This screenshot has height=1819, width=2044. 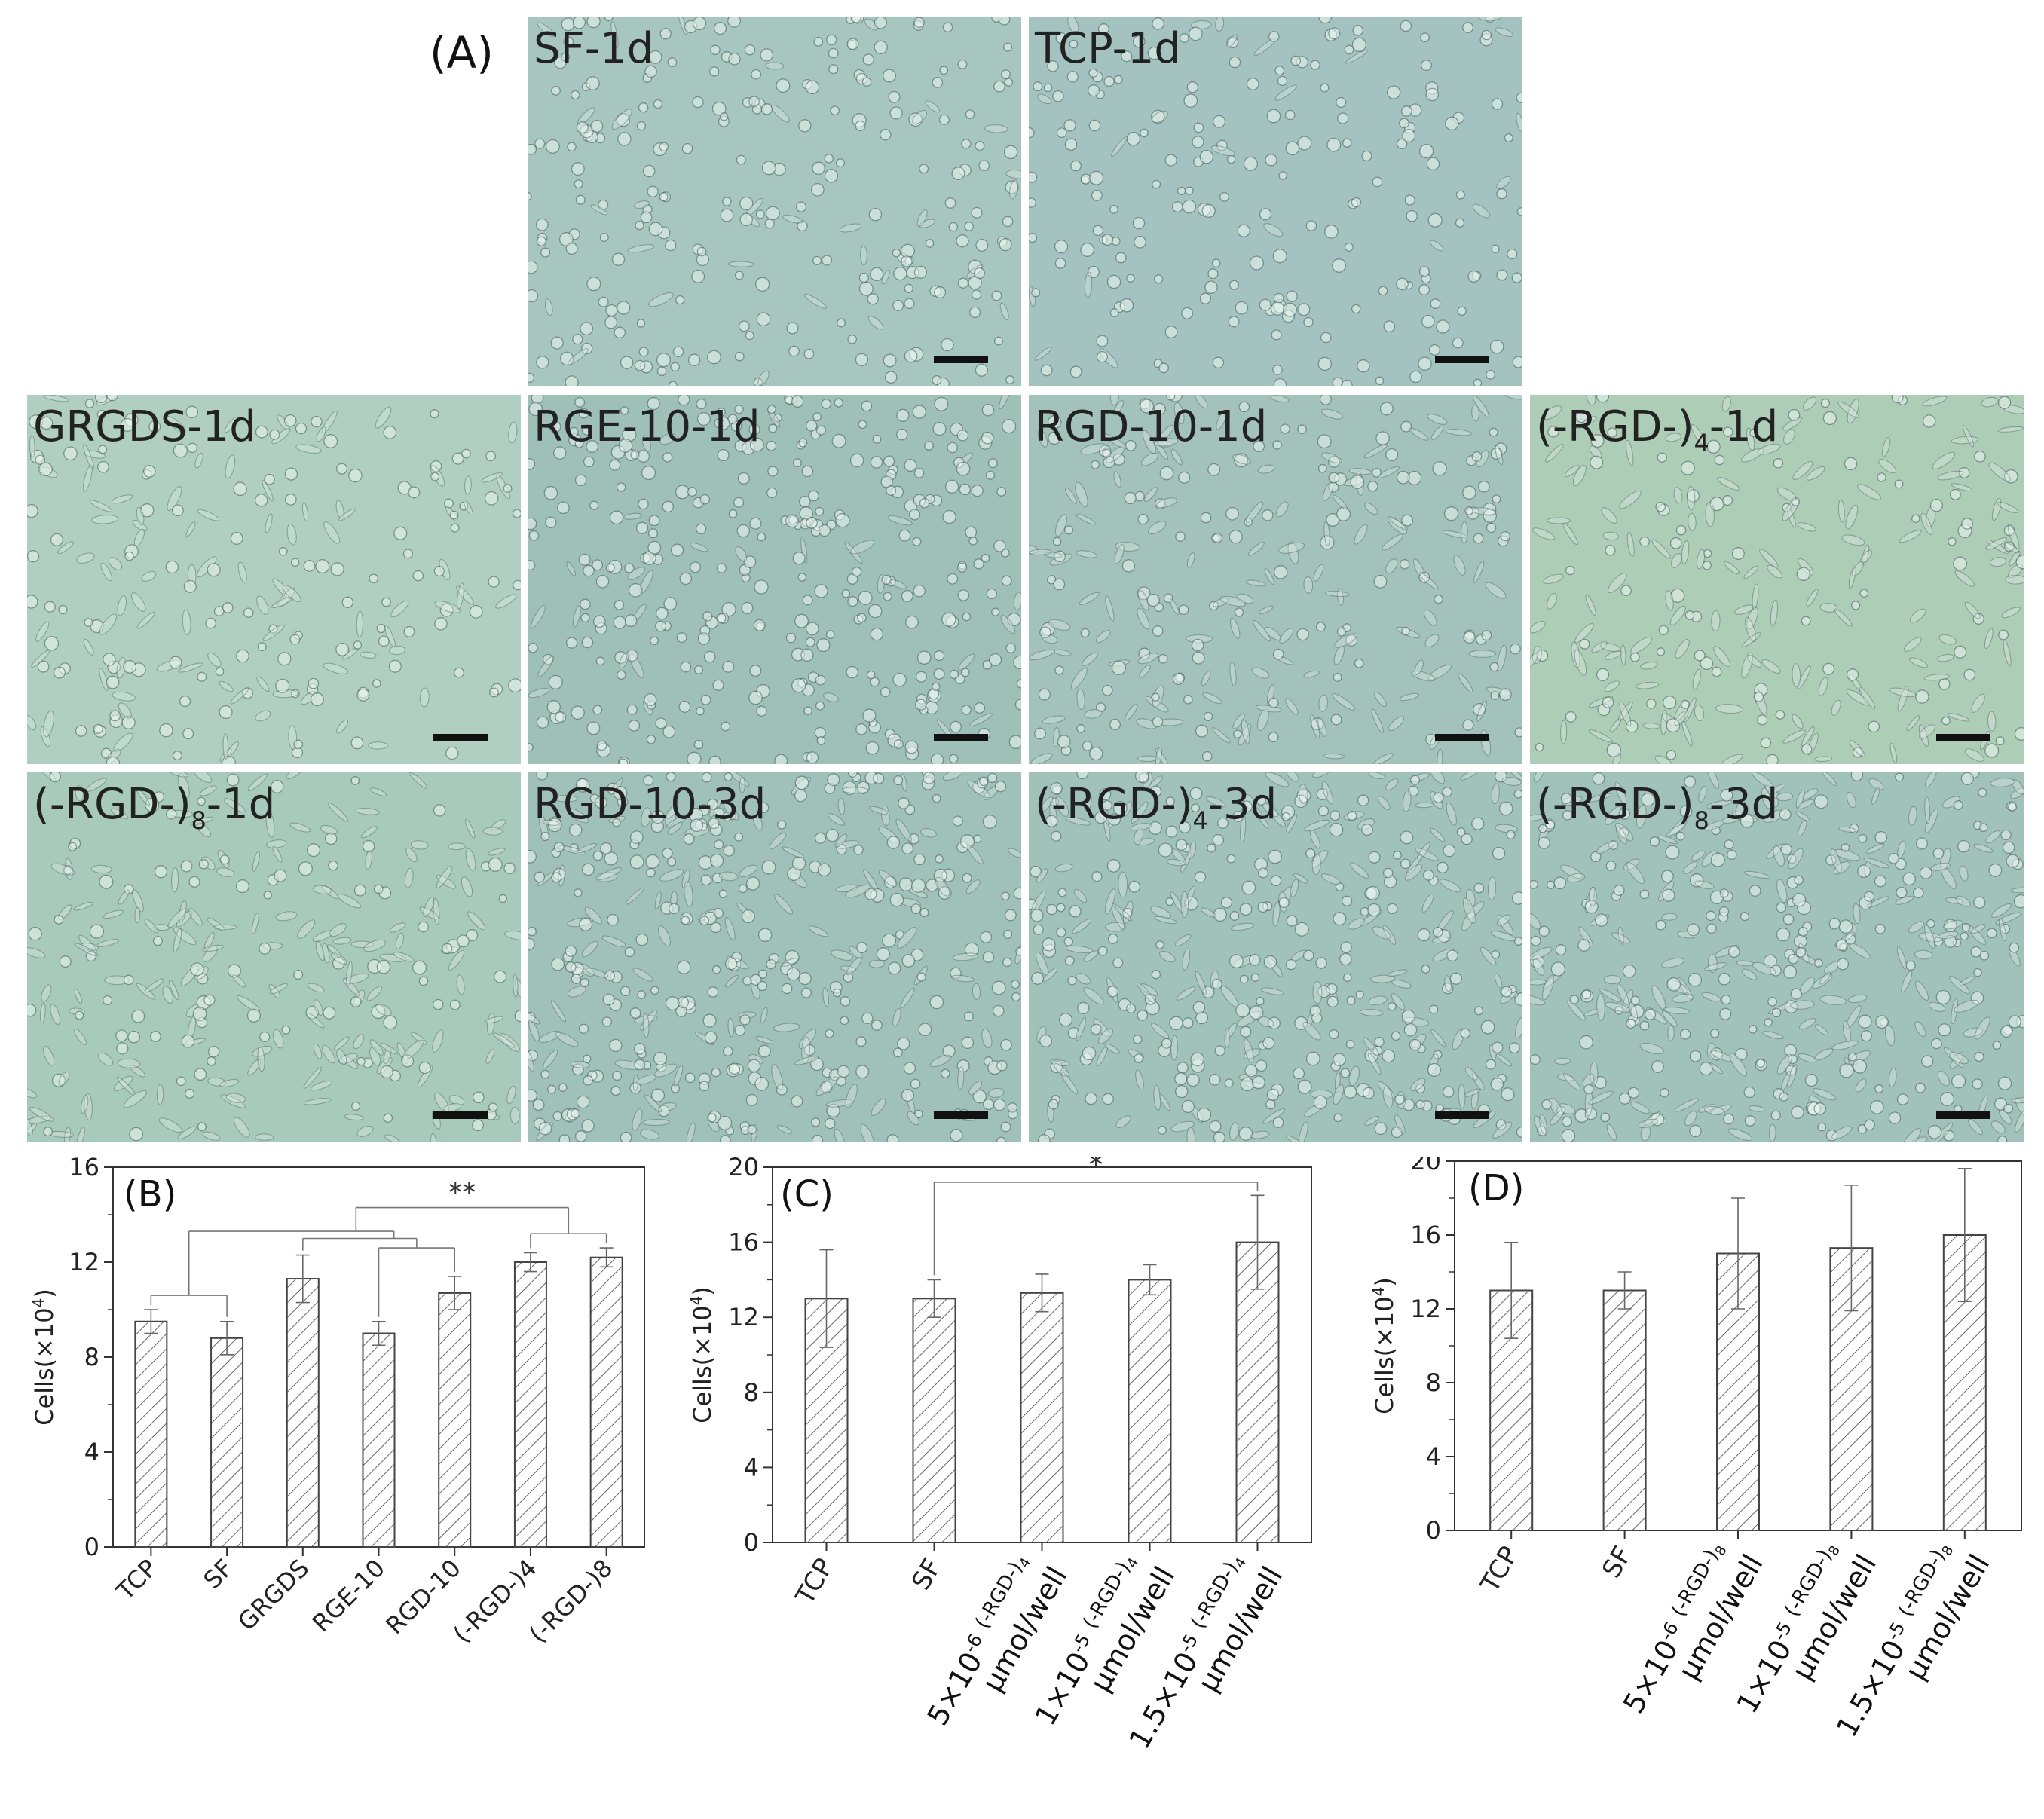 I want to click on micrograph-panel: GRGDS-1d, so click(x=274, y=579).